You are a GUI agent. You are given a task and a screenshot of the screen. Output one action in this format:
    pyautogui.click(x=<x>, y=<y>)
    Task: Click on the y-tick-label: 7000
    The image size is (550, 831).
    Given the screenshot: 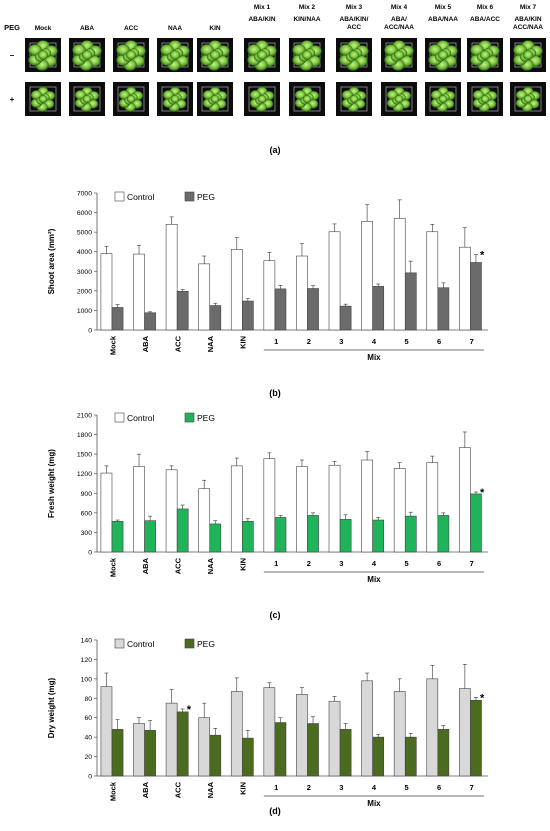 What is the action you would take?
    pyautogui.click(x=84, y=194)
    